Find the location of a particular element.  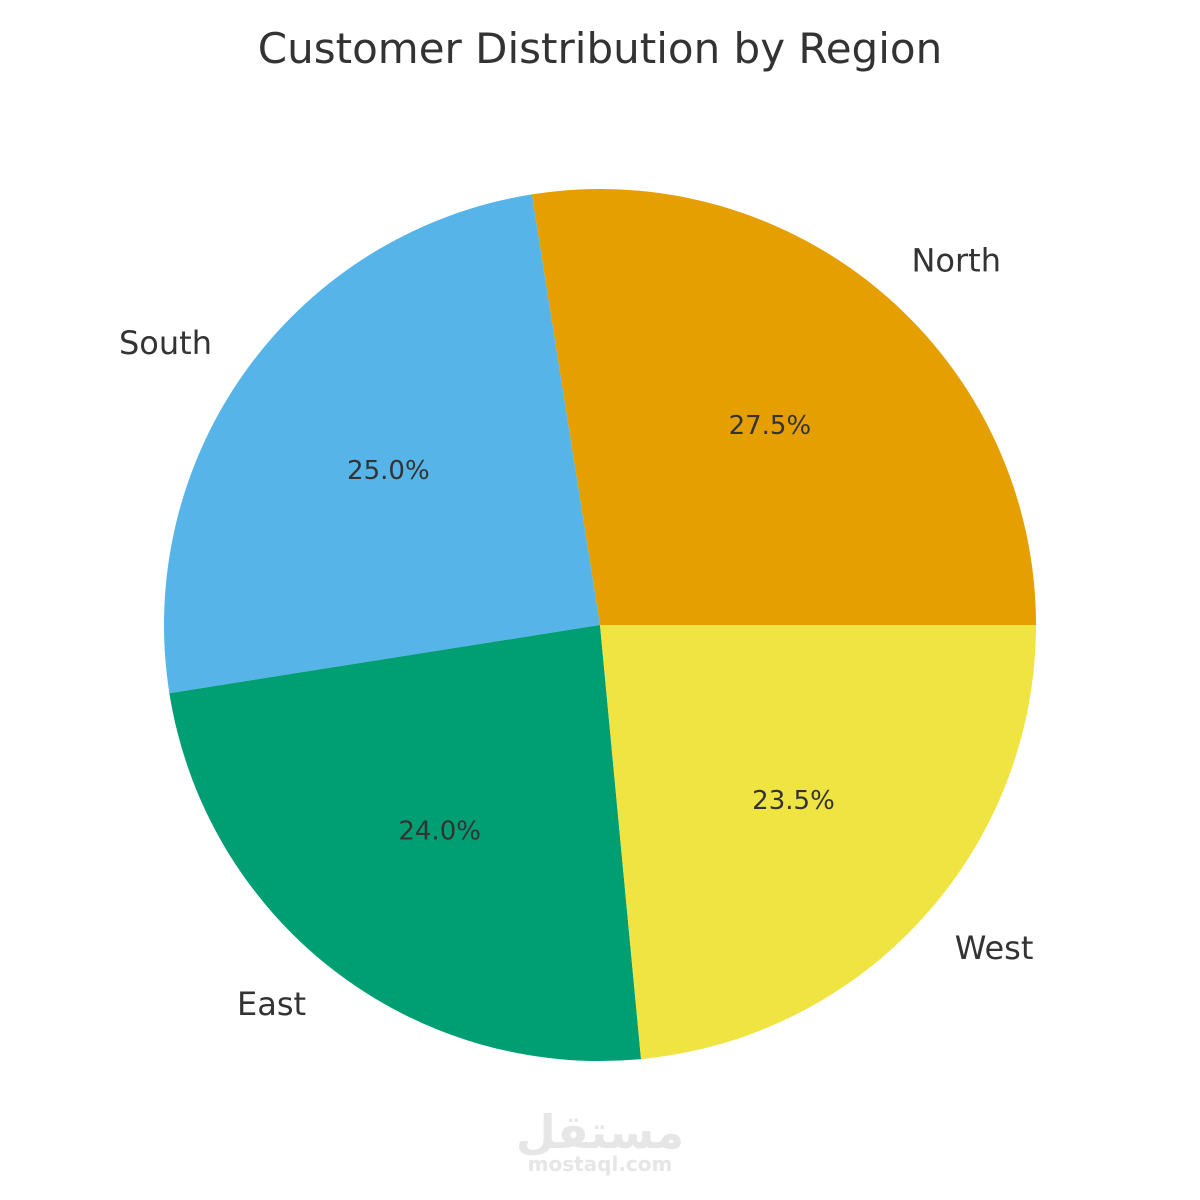

slice-west is located at coordinates (818, 842).